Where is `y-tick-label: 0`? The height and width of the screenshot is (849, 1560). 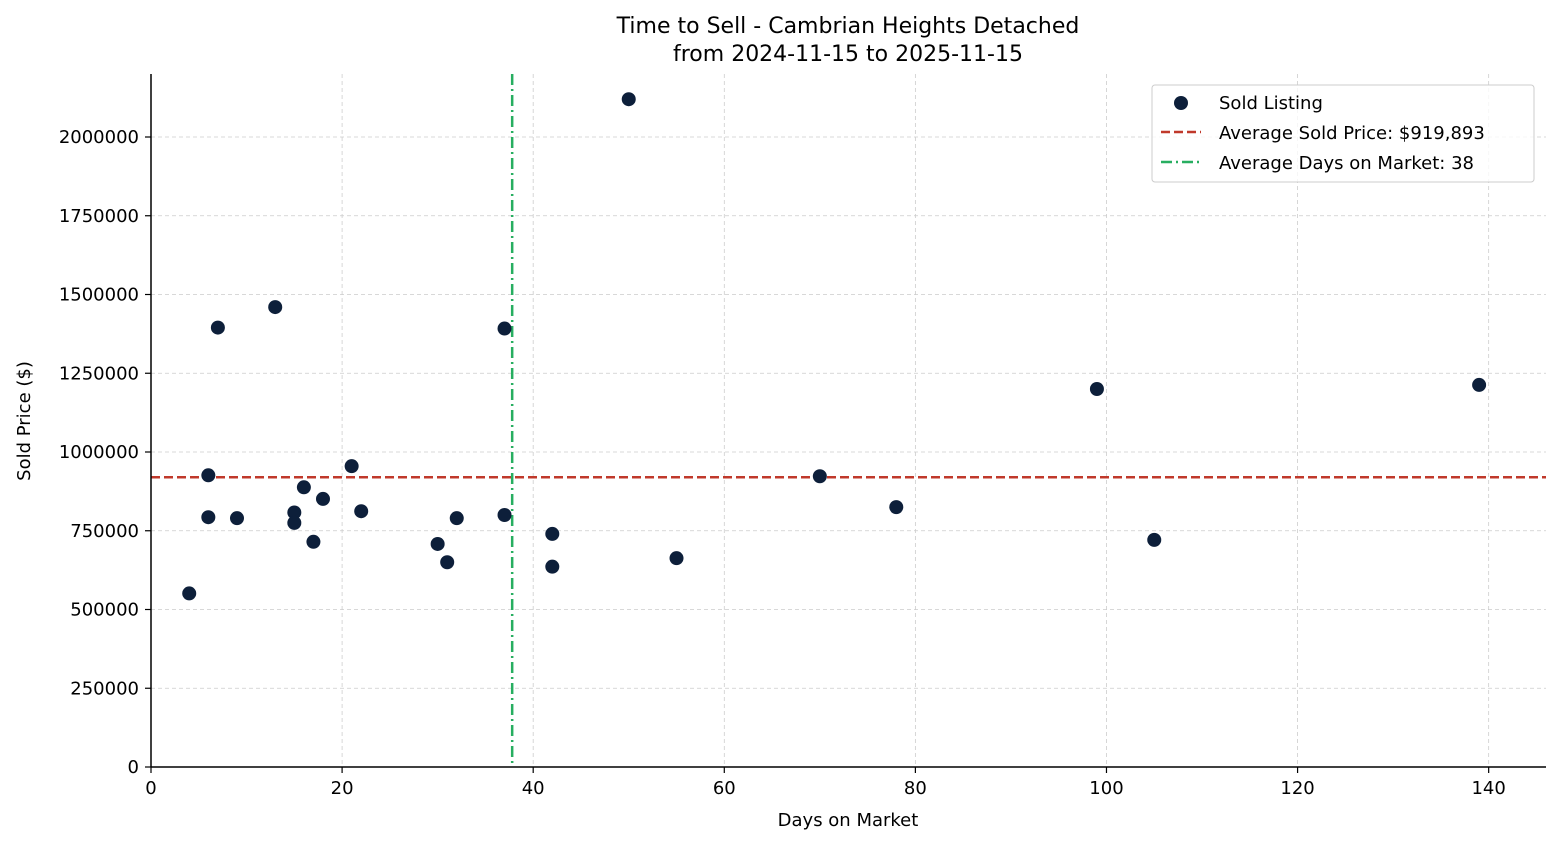 y-tick-label: 0 is located at coordinates (133, 767).